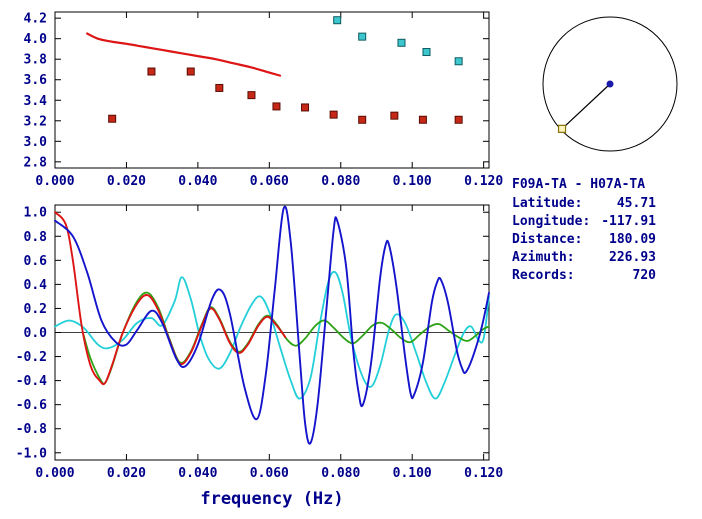 Image resolution: width=702 pixels, height=519 pixels. What do you see at coordinates (271, 499) in the screenshot?
I see `x-axis-title: frequency (Hz)` at bounding box center [271, 499].